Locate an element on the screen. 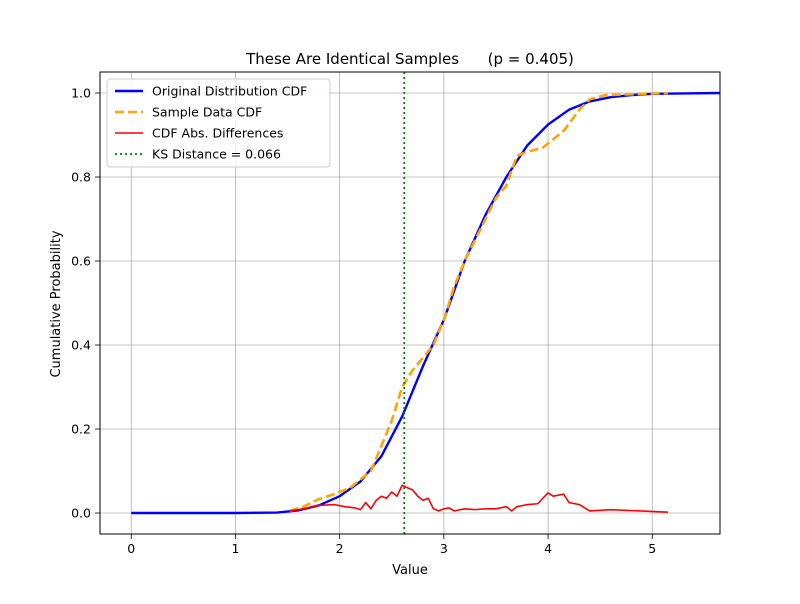 The height and width of the screenshot is (604, 800). y-tick-label: 0.2 is located at coordinates (81, 429).